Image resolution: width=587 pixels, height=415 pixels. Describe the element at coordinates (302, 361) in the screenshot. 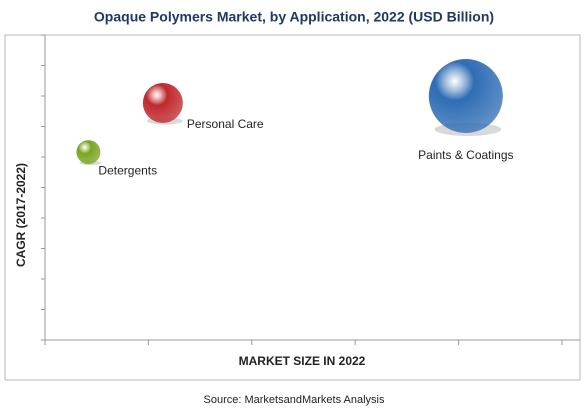

I see `x-axis-title: MARKET SIZE IN 2022` at that location.